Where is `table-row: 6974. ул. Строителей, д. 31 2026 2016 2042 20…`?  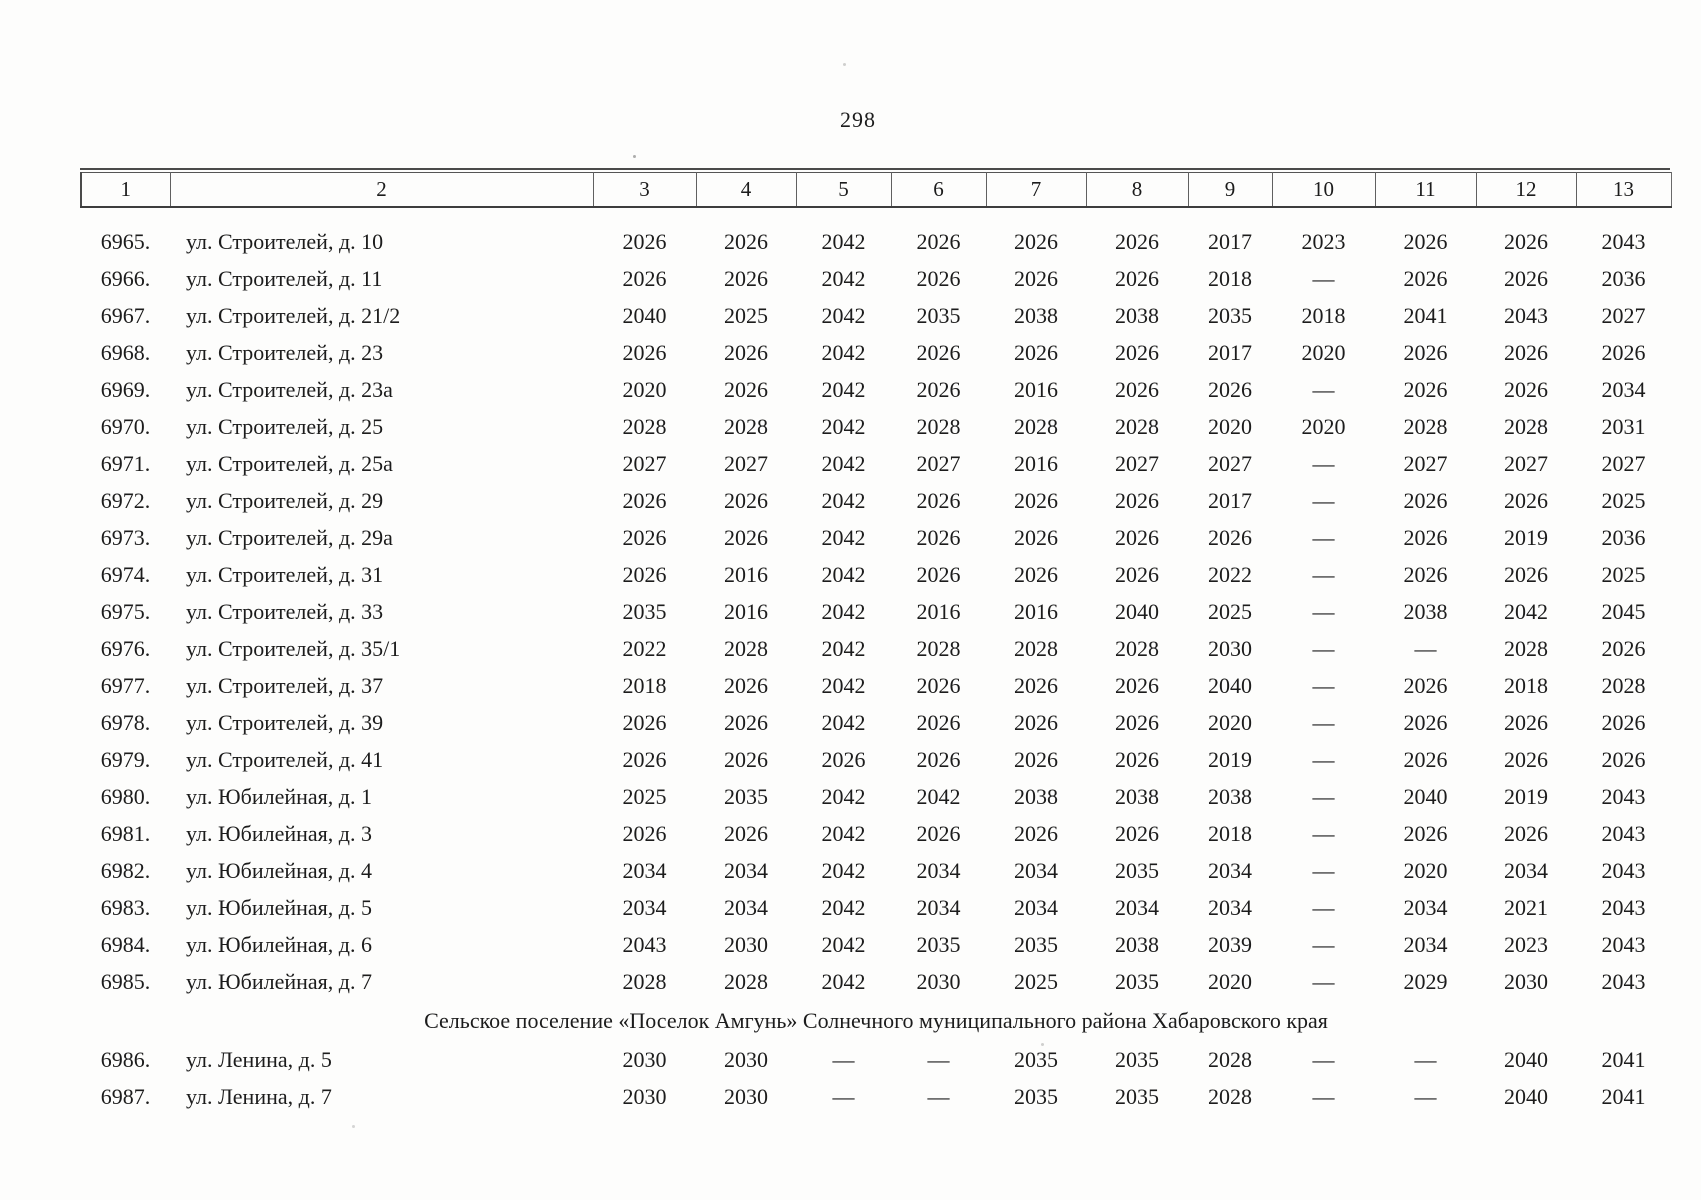 table-row: 6974. ул. Строителей, д. 31 2026 2016 2042 20… is located at coordinates (876, 574).